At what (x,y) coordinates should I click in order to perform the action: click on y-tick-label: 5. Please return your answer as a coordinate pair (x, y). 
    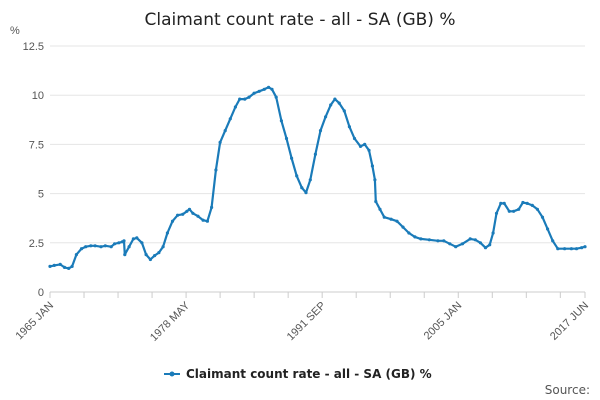
    Looking at the image, I should click on (41, 195).